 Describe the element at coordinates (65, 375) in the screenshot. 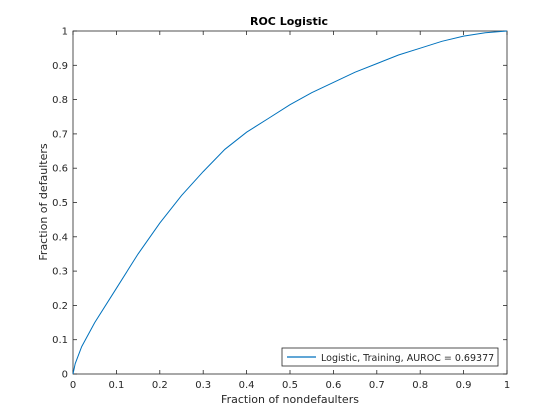

I see `y-tick-label: 0` at that location.